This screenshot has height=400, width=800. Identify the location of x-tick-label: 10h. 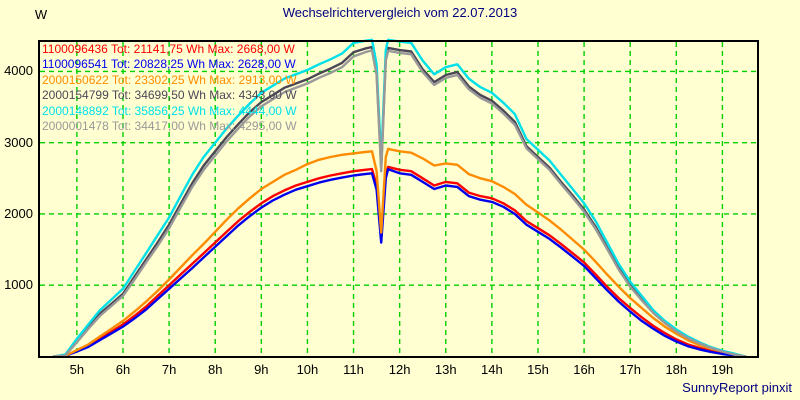
(307, 369).